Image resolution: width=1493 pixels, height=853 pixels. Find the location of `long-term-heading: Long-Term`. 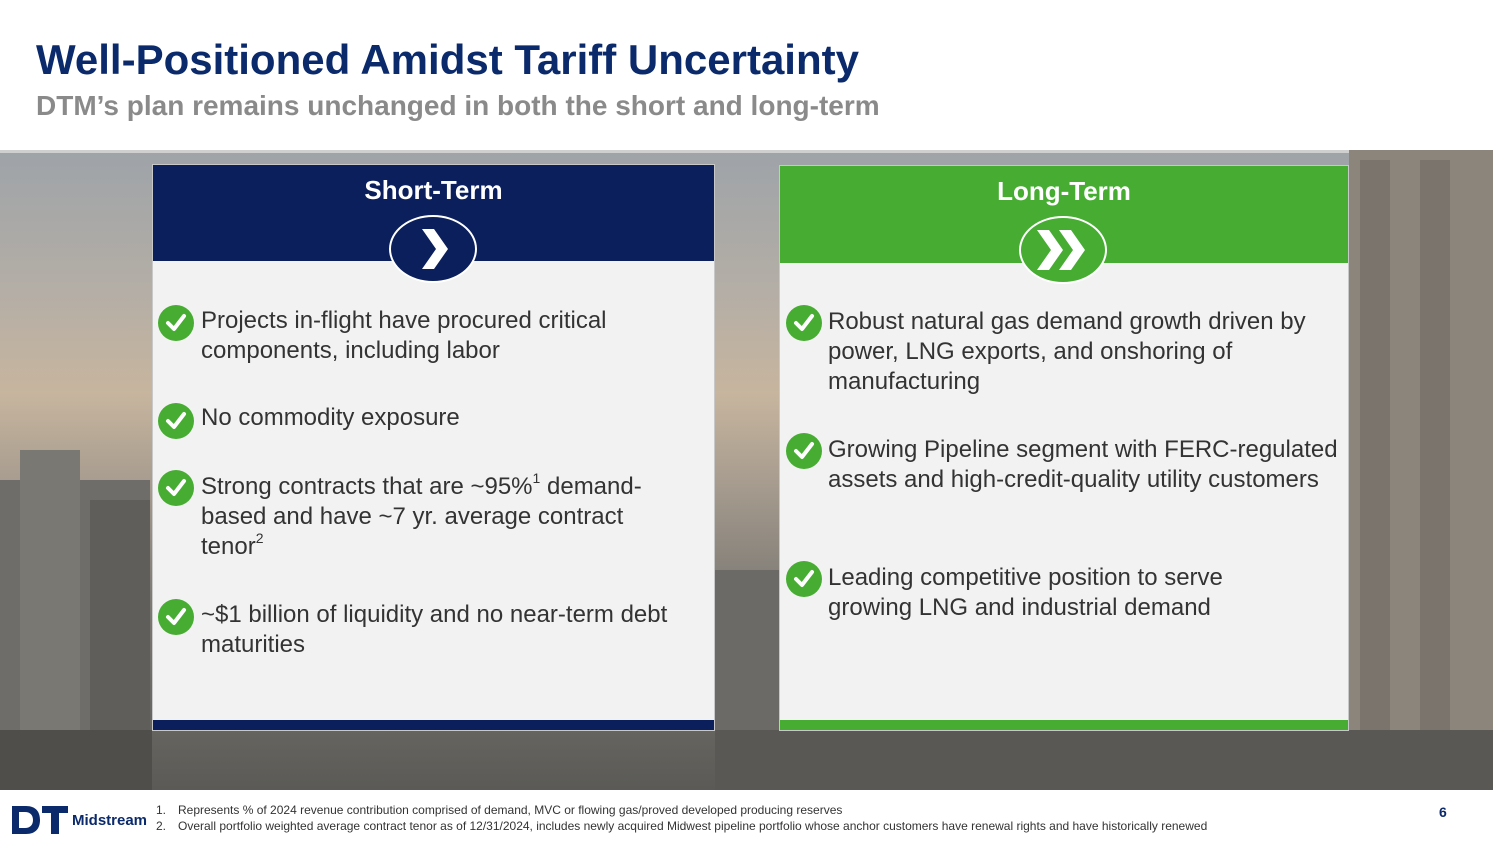

long-term-heading: Long-Term is located at coordinates (1064, 191).